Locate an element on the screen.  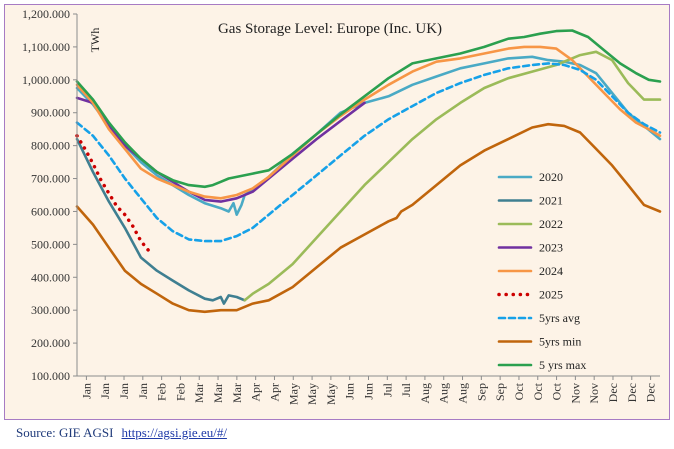
series-line-2021 is located at coordinates (160, 221).